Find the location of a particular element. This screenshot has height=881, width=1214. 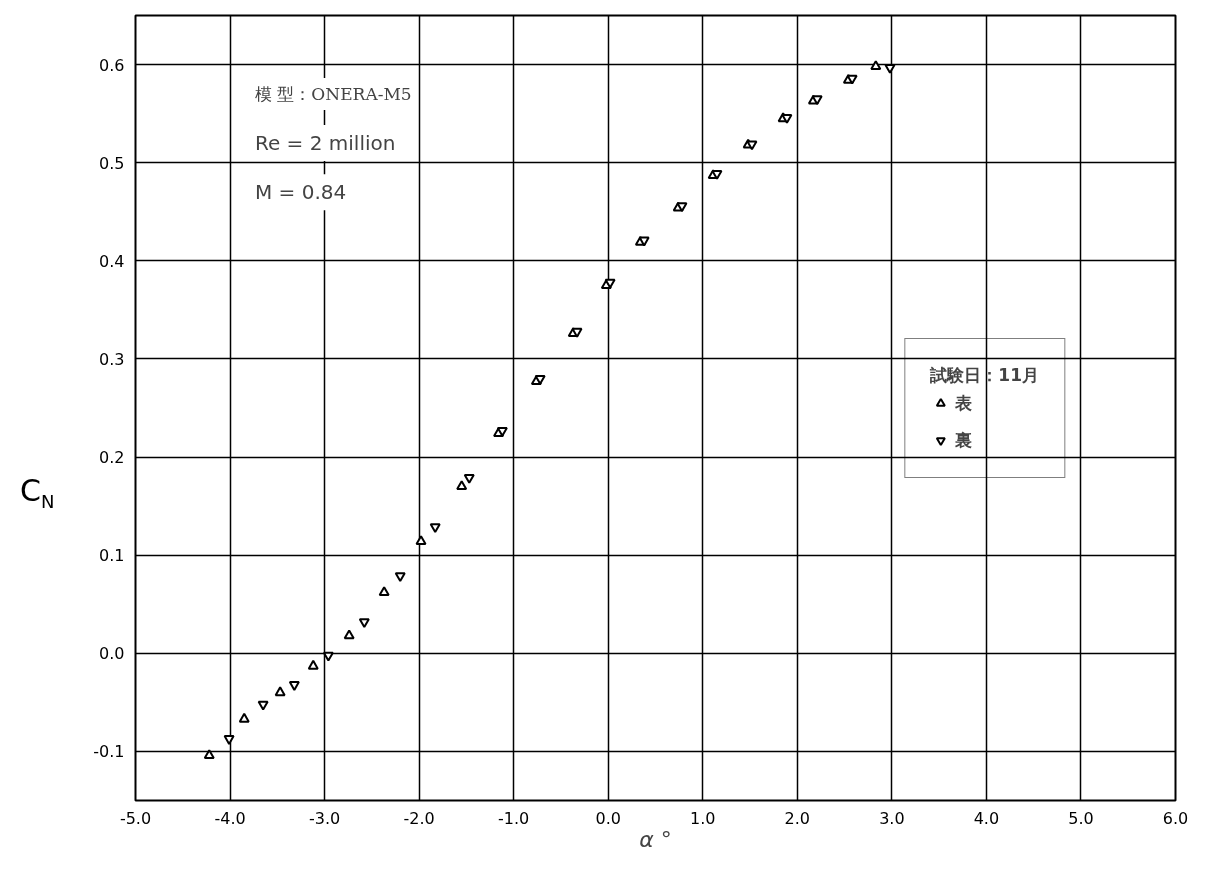

y-tick-label: 0.6 is located at coordinates (112, 65).